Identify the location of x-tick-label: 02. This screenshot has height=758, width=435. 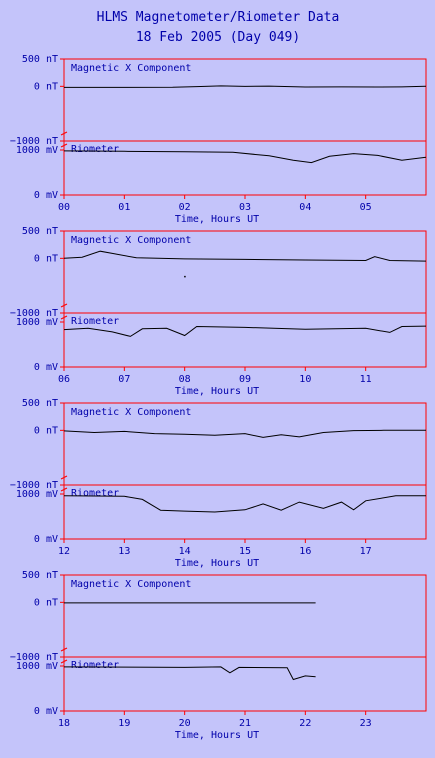
(185, 207).